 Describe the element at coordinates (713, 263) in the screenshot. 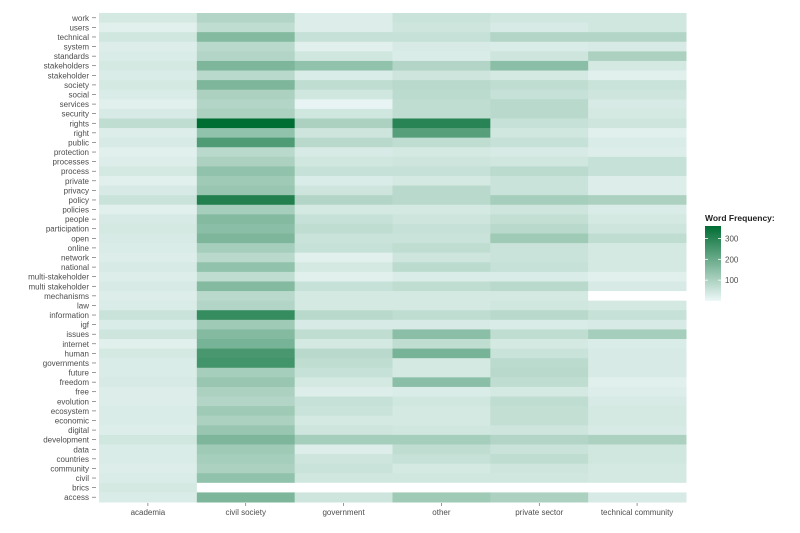

I see `legend-colorbar` at that location.